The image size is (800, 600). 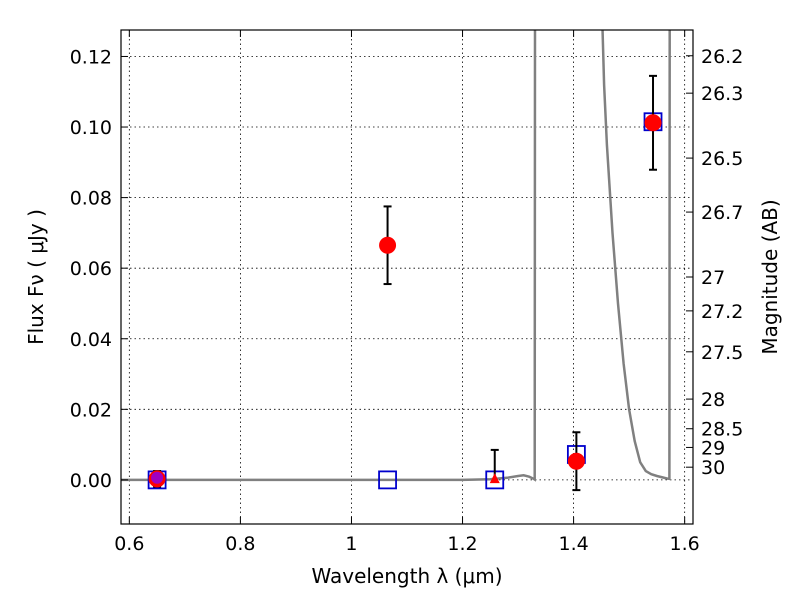 I want to click on x-tick-label: 1, so click(x=351, y=544).